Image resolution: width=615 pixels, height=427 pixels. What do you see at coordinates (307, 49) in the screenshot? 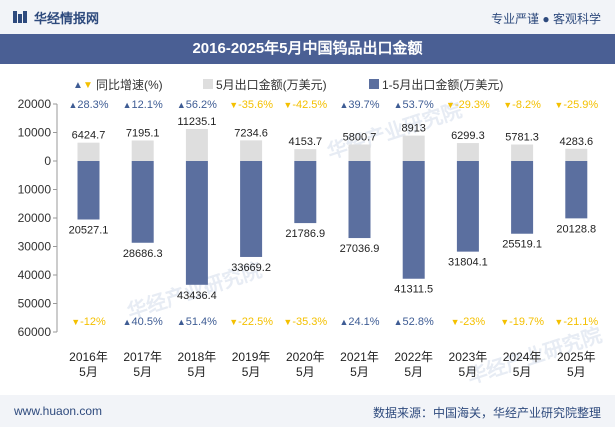
I see `chart-title: 2016-2025年5月中国钨品出口金额` at bounding box center [307, 49].